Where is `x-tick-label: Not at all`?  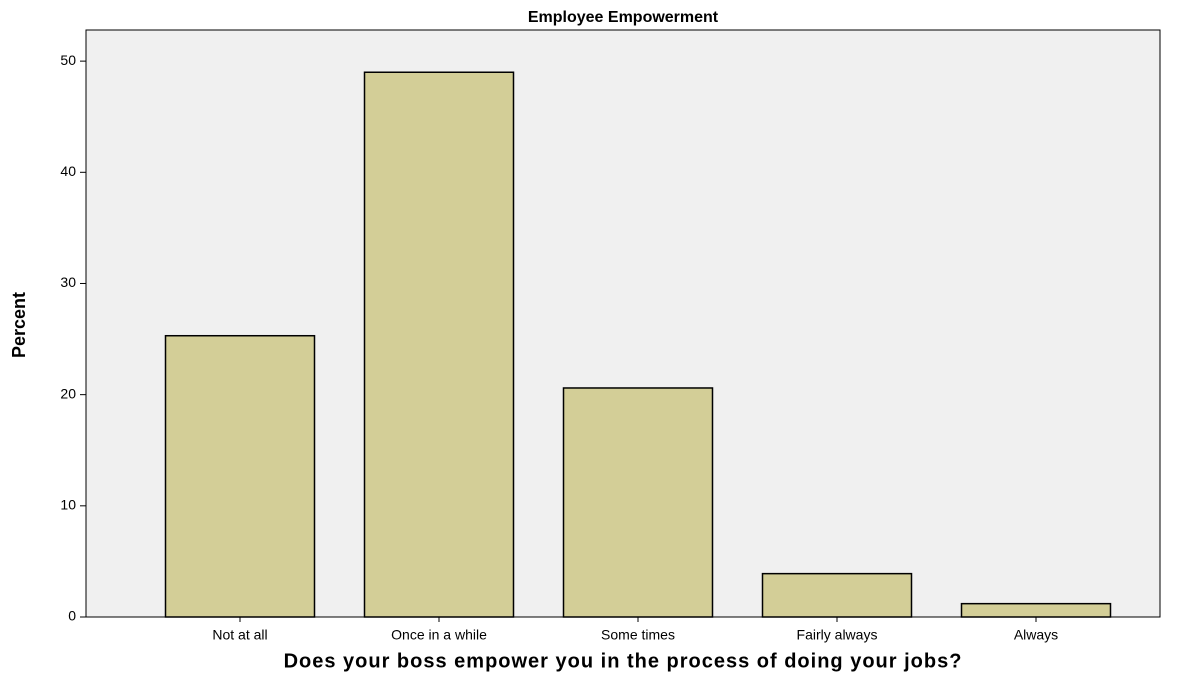 x-tick-label: Not at all is located at coordinates (239, 635).